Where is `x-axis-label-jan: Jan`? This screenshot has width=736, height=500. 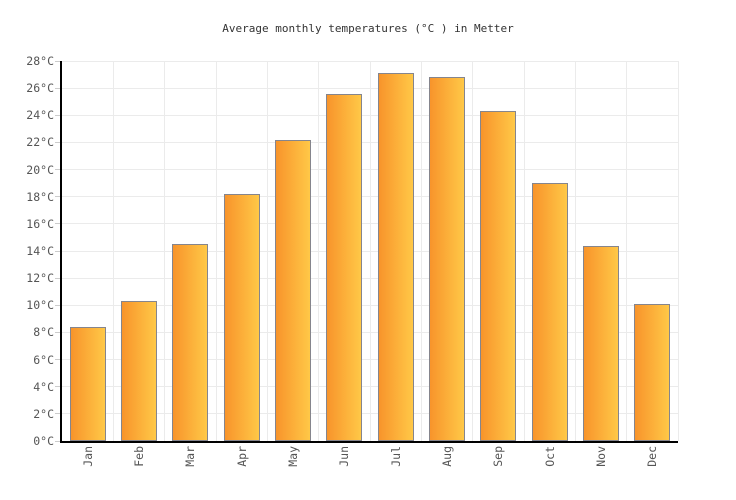 x-axis-label-jan: Jan is located at coordinates (87, 456).